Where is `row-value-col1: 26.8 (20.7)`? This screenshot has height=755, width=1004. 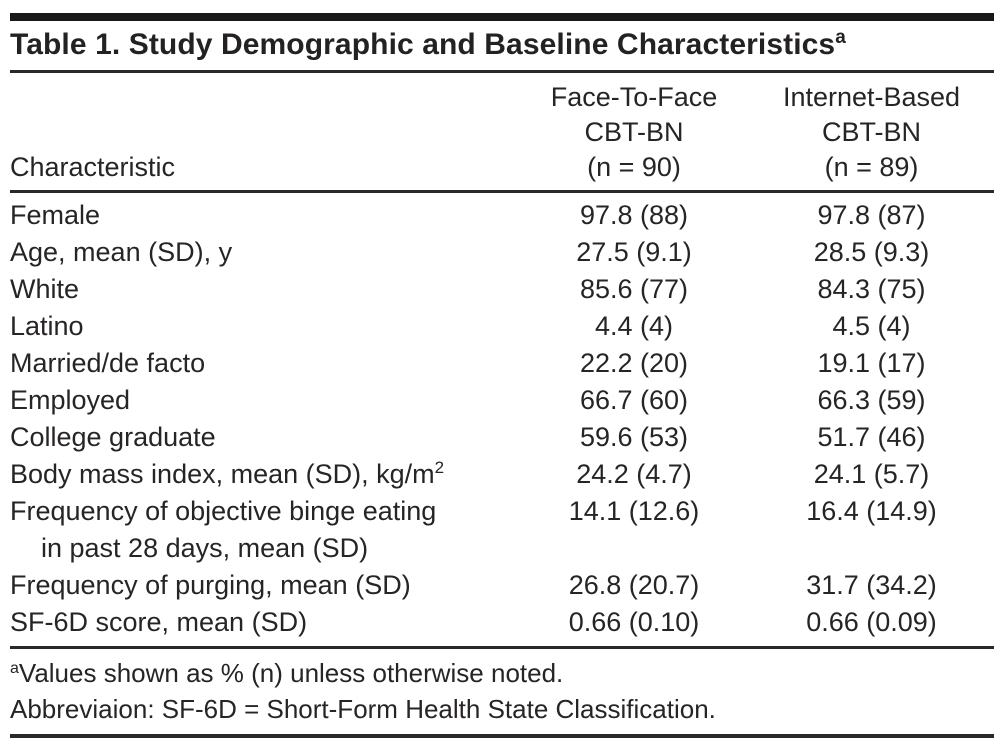
row-value-col1: 26.8 (20.7) is located at coordinates (634, 585).